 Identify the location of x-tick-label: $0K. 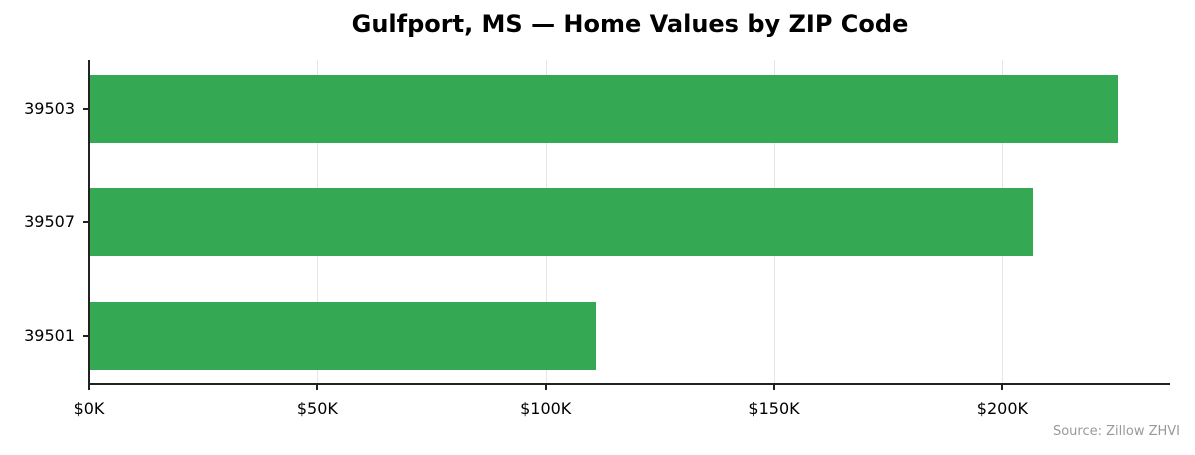
(89, 408).